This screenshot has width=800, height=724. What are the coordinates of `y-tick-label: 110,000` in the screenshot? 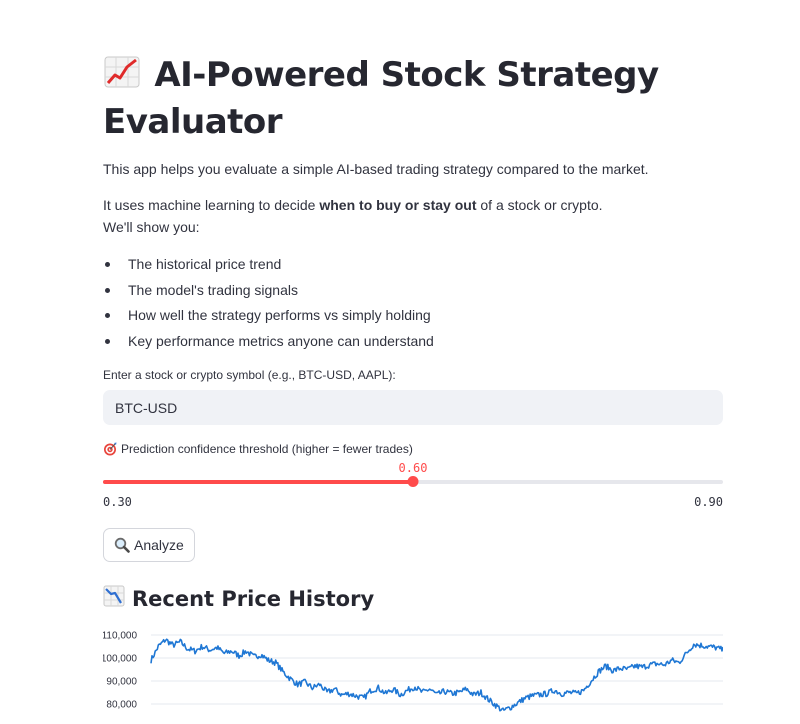 It's located at (120, 636).